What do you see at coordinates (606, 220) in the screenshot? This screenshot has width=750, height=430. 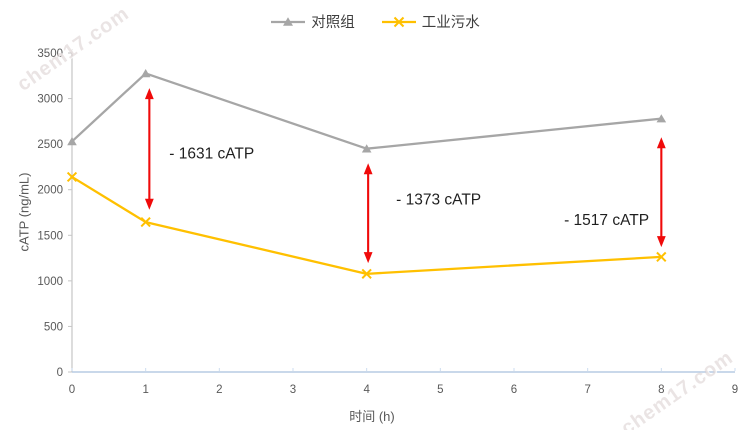 I see `difference-annotation-label: - 1517 cATP` at bounding box center [606, 220].